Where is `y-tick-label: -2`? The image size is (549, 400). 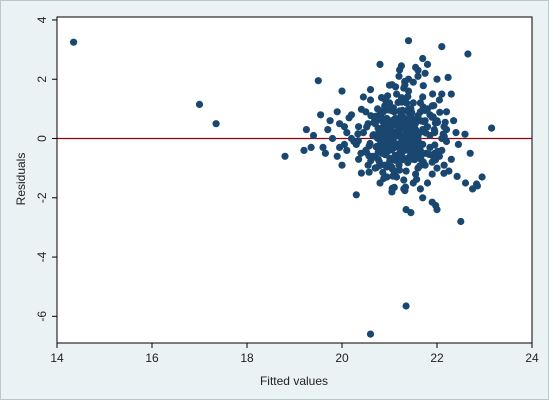
y-tick-label: -2 is located at coordinates (42, 197).